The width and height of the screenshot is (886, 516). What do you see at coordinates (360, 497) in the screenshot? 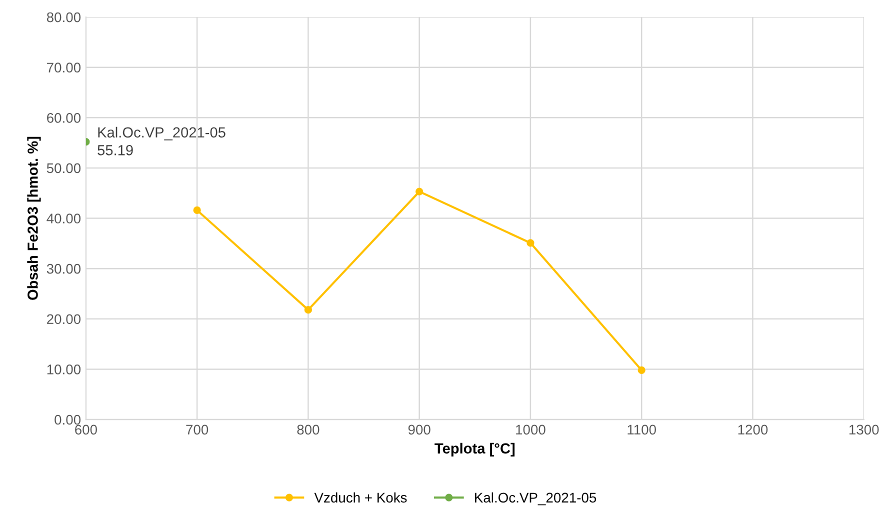
I see `legend-label: Vzduch + Koks` at bounding box center [360, 497].